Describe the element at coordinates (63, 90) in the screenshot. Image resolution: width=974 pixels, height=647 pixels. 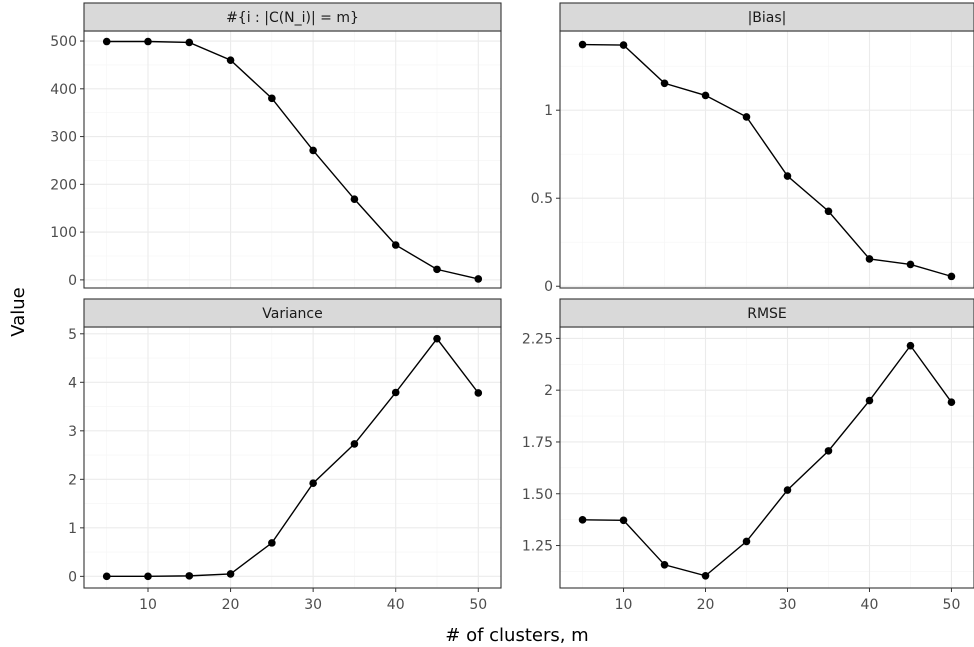
I see `y-tick-label: 400` at that location.